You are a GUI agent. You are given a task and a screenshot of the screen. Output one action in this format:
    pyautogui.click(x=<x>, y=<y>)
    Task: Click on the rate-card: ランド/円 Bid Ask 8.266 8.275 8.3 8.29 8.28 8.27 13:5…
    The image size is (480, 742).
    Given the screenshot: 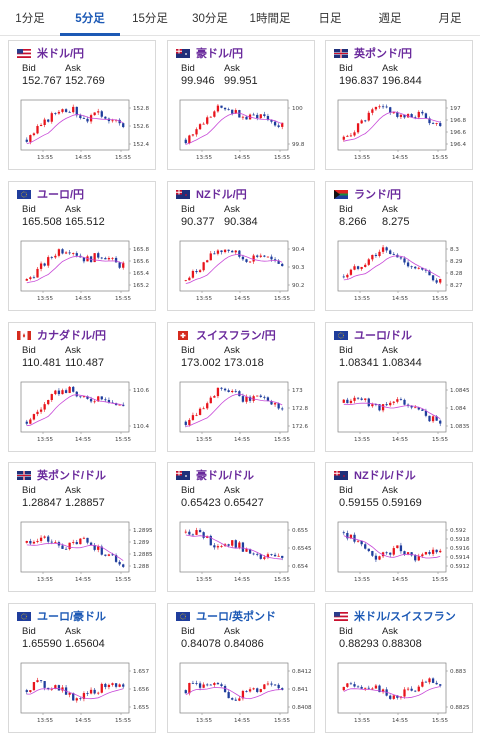 What is the action you would take?
    pyautogui.click(x=399, y=246)
    